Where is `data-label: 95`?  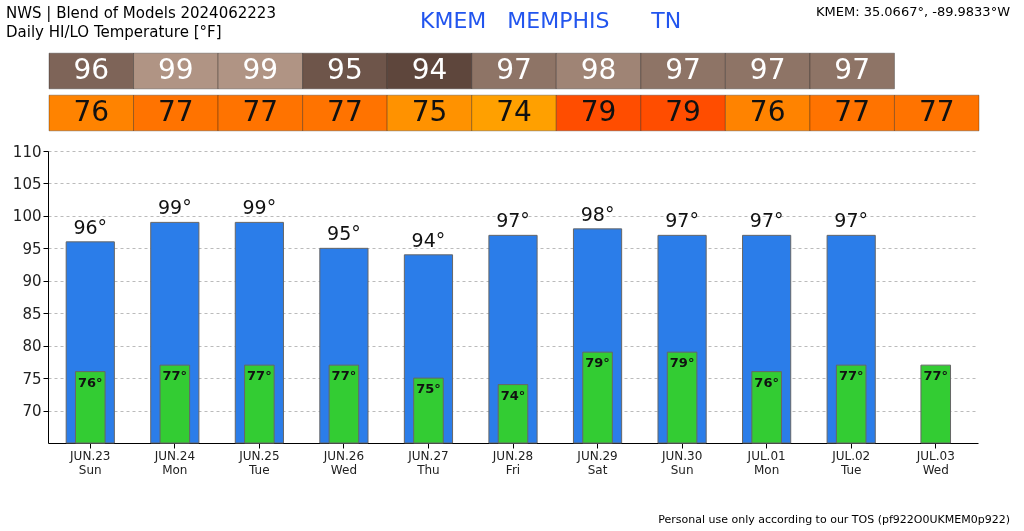
data-label: 95 is located at coordinates (345, 69).